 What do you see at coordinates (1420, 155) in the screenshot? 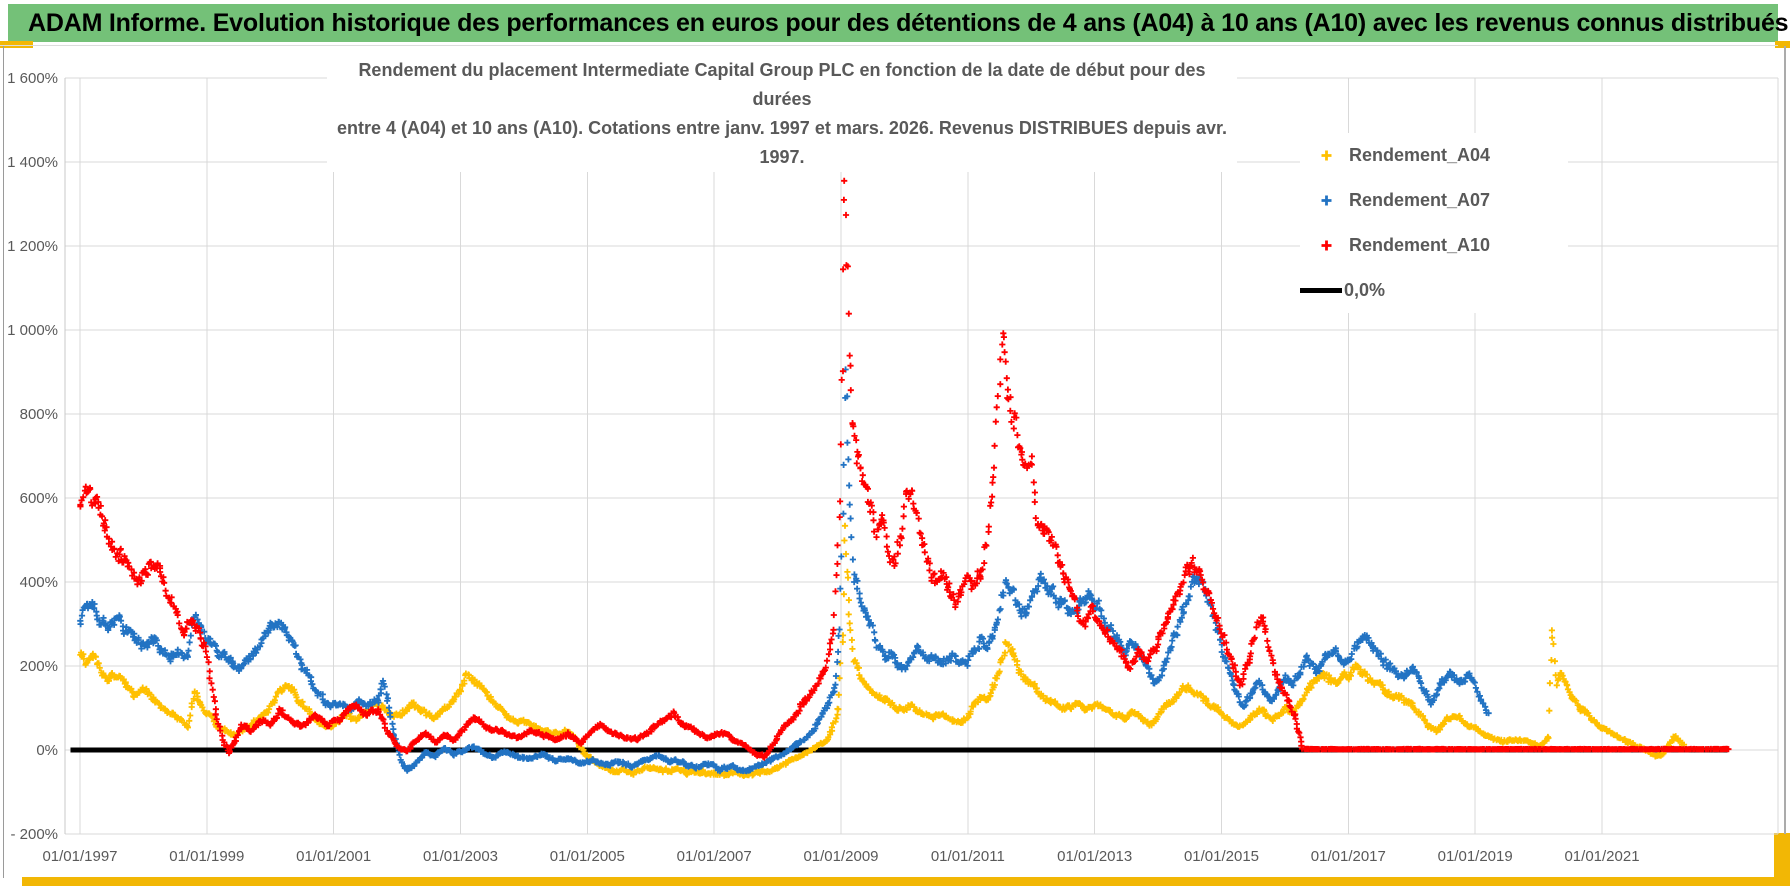
I see `legend-label: Rendement_A04` at bounding box center [1420, 155].